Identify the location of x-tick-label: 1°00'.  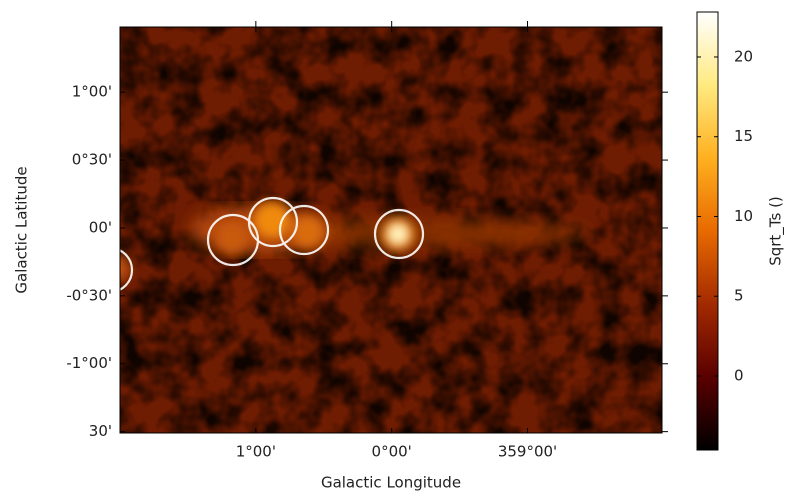
(256, 452).